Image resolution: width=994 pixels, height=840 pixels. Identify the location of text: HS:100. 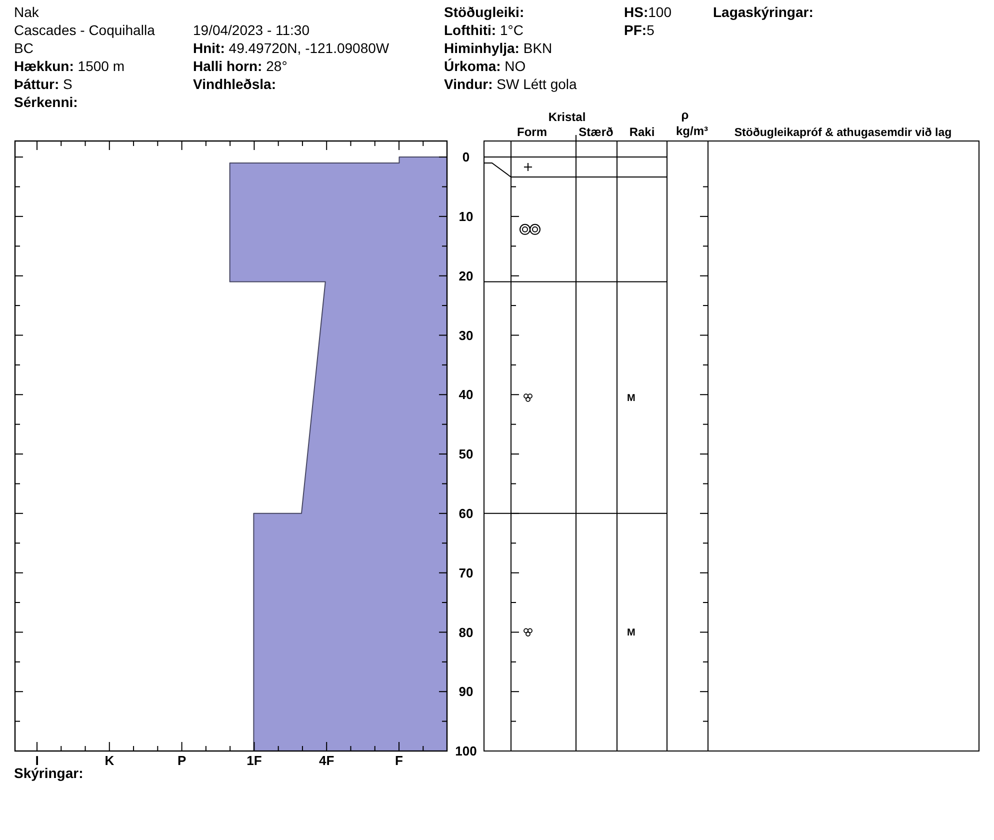
(648, 12).